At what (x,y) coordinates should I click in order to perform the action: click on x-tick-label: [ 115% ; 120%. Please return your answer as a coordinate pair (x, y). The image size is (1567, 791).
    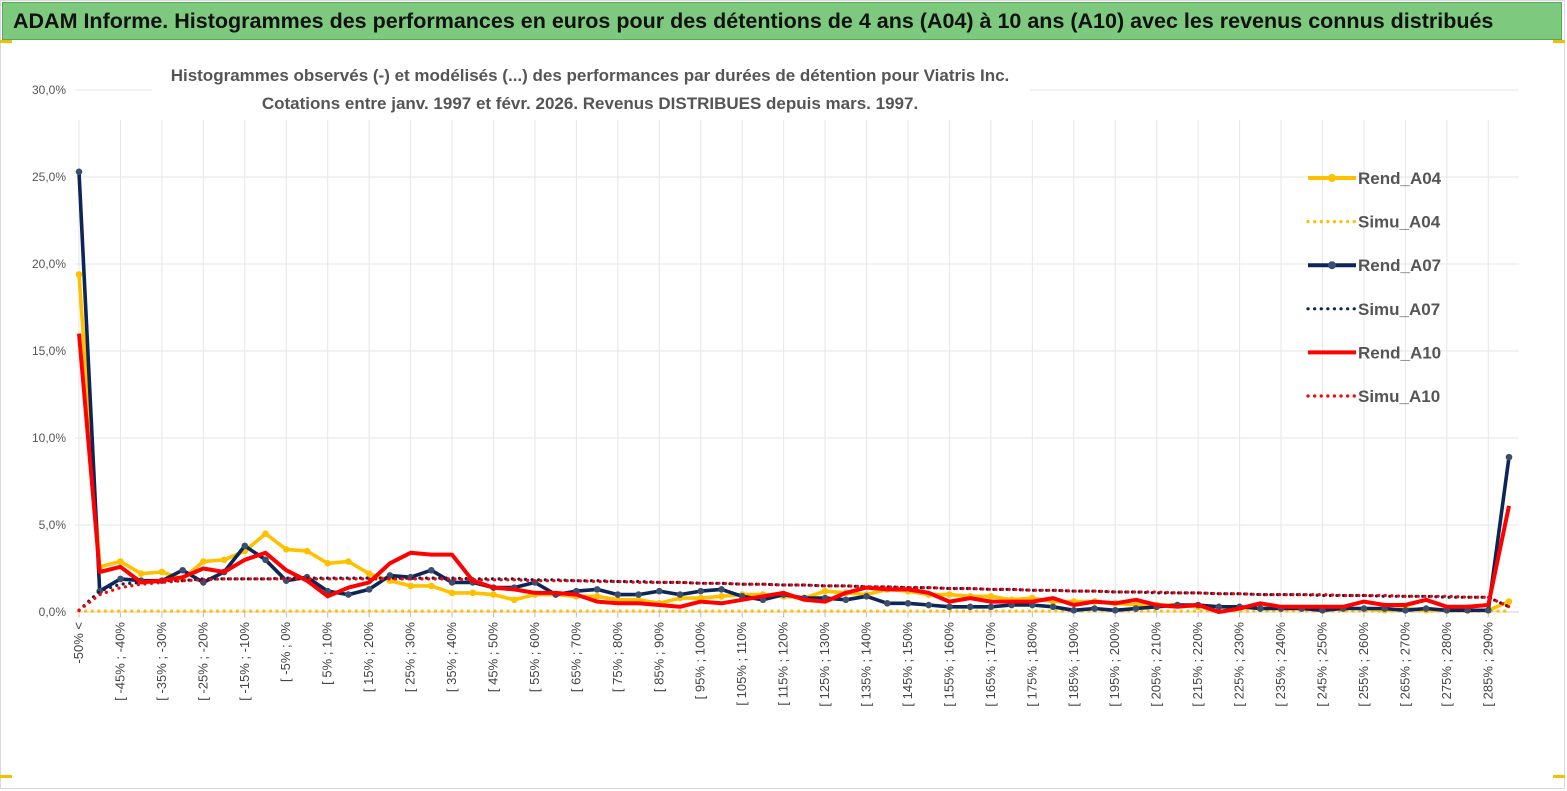
    Looking at the image, I should click on (783, 664).